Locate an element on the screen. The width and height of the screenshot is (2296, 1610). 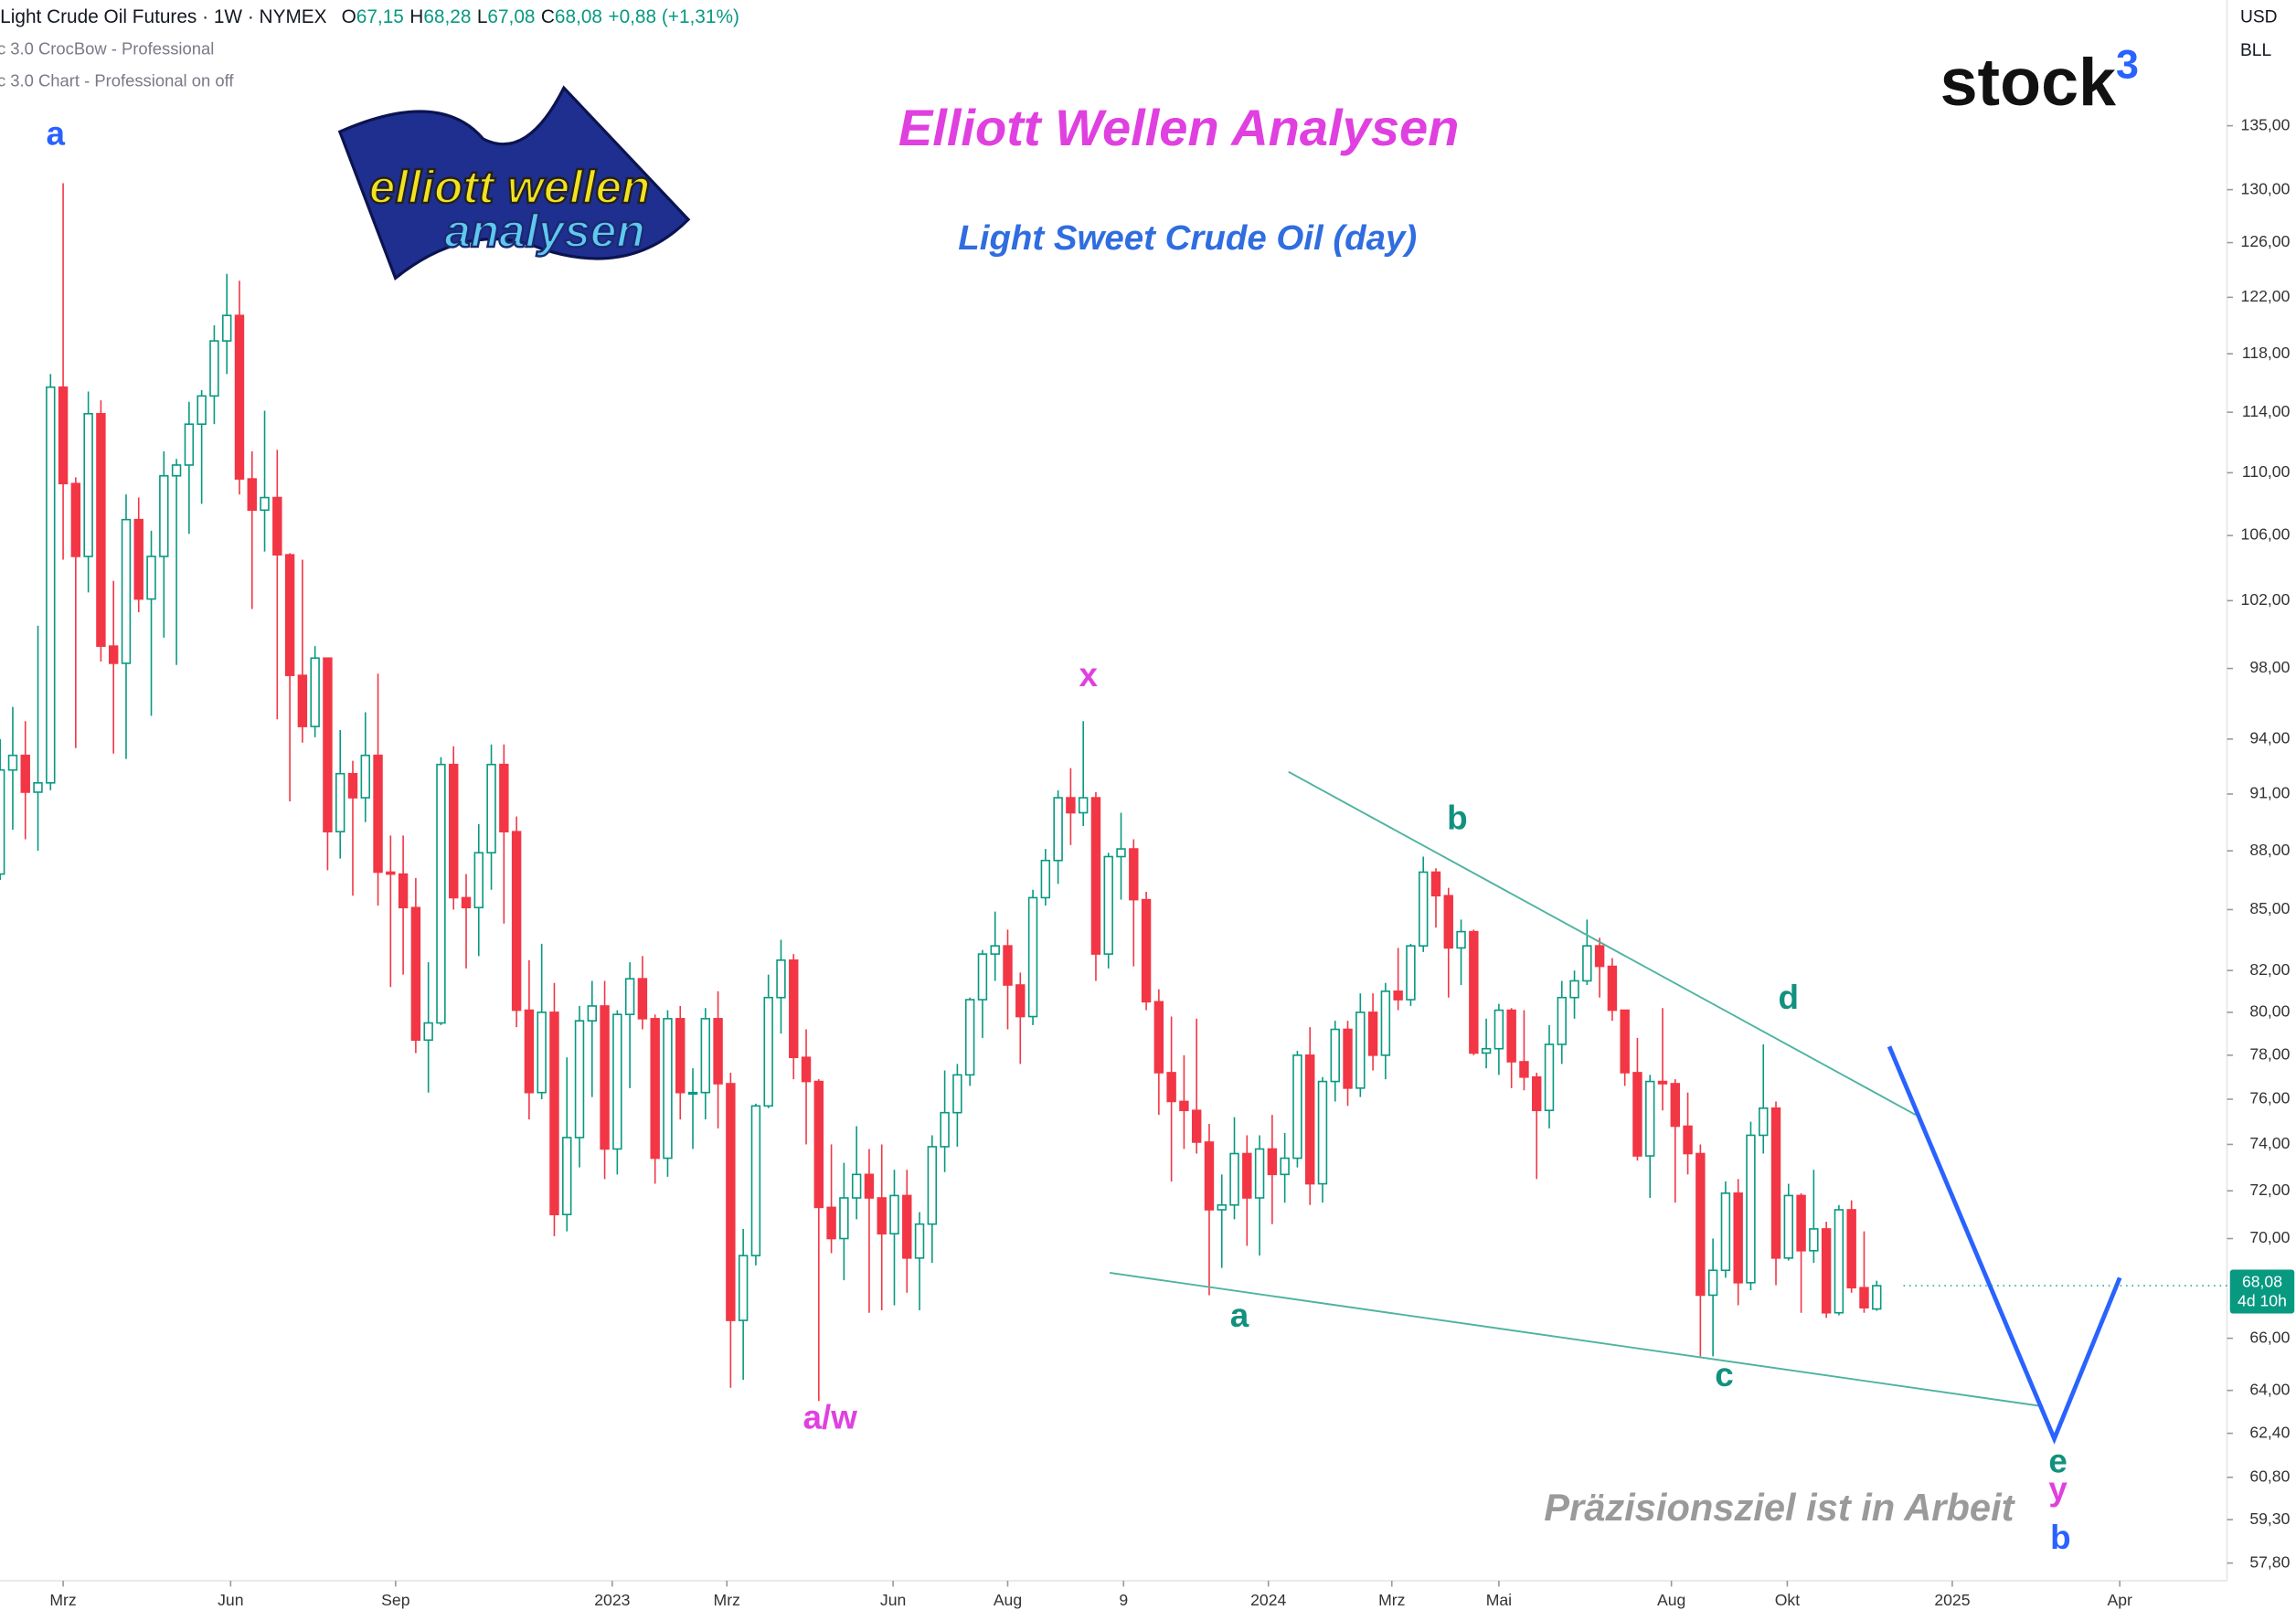
countdown: 4d 10h is located at coordinates (2262, 1300).